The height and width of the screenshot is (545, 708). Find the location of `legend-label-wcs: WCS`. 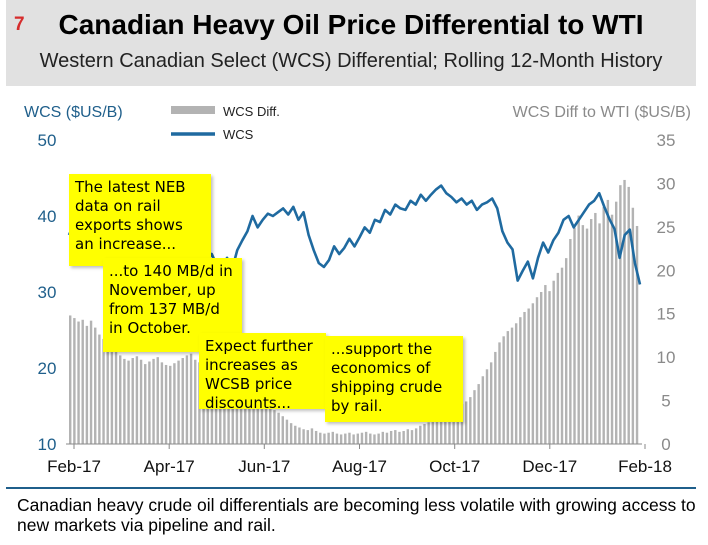

legend-label-wcs: WCS is located at coordinates (238, 134).